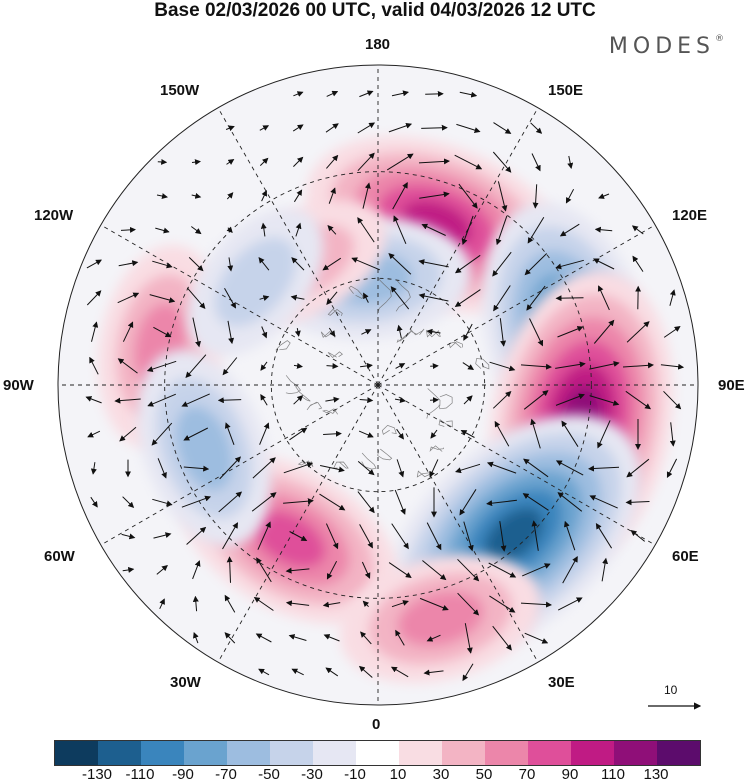  I want to click on colorbar-tick-label: -110, so click(140, 774).